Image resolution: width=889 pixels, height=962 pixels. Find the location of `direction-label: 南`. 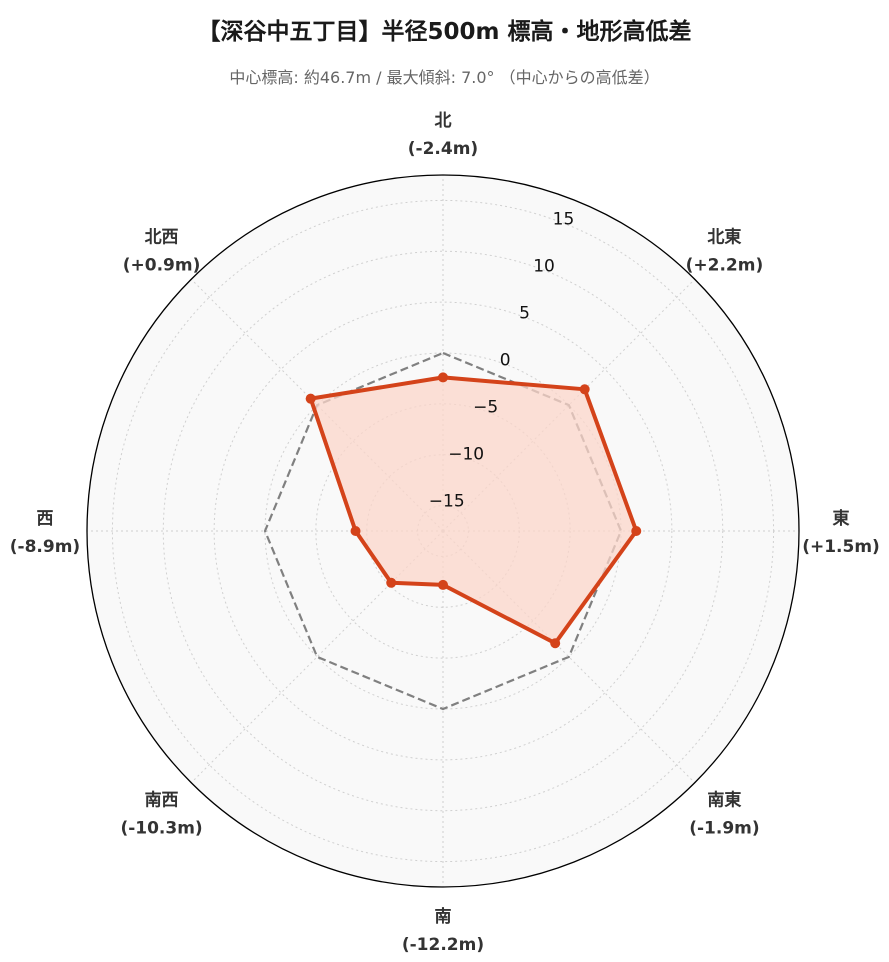

direction-label: 南 is located at coordinates (443, 916).